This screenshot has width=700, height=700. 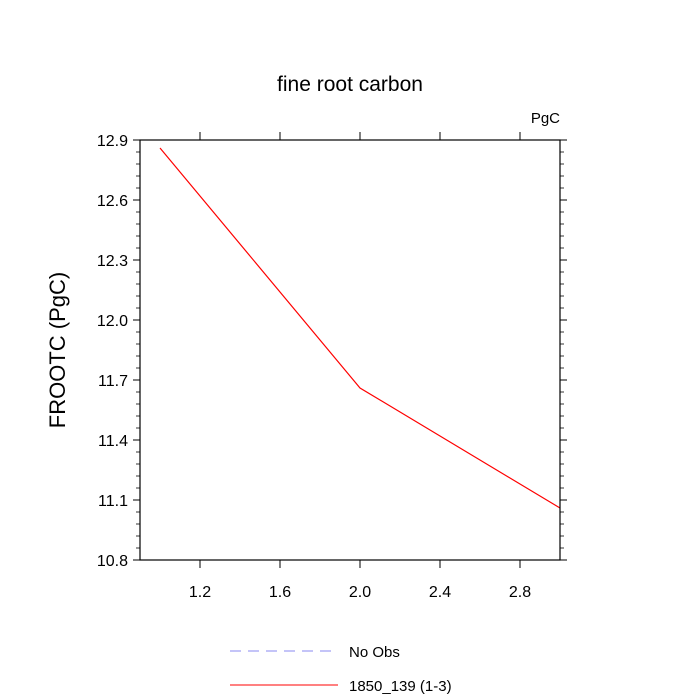 What do you see at coordinates (112, 141) in the screenshot?
I see `y-tick-label: 12.9` at bounding box center [112, 141].